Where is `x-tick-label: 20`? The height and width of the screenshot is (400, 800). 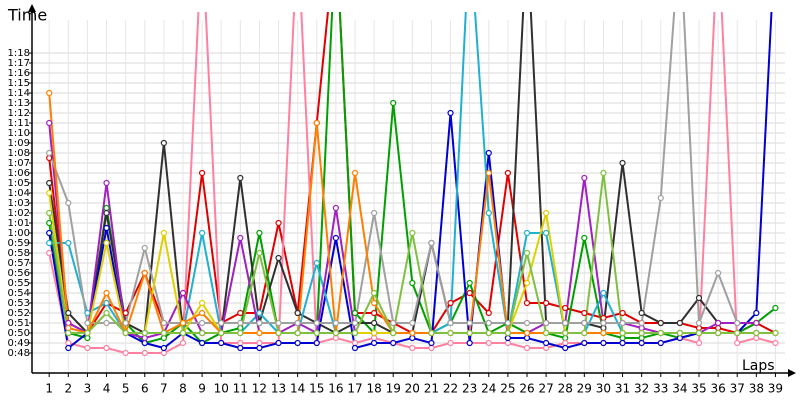 x-tick-label: 20 is located at coordinates (412, 389).